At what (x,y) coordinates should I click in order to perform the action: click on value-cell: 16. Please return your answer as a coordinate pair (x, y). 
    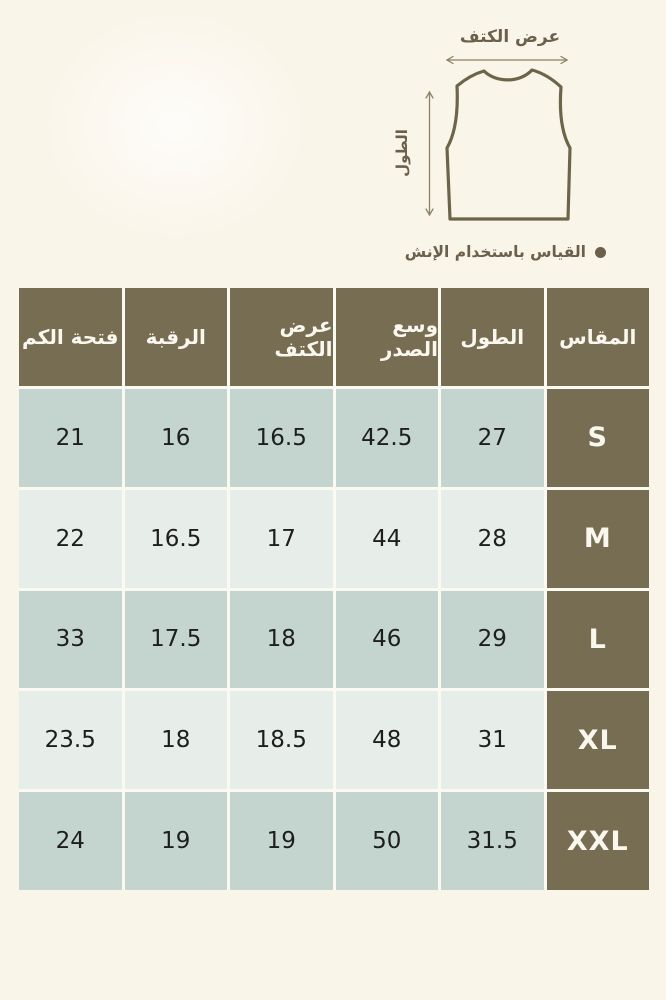
    Looking at the image, I should click on (175, 437).